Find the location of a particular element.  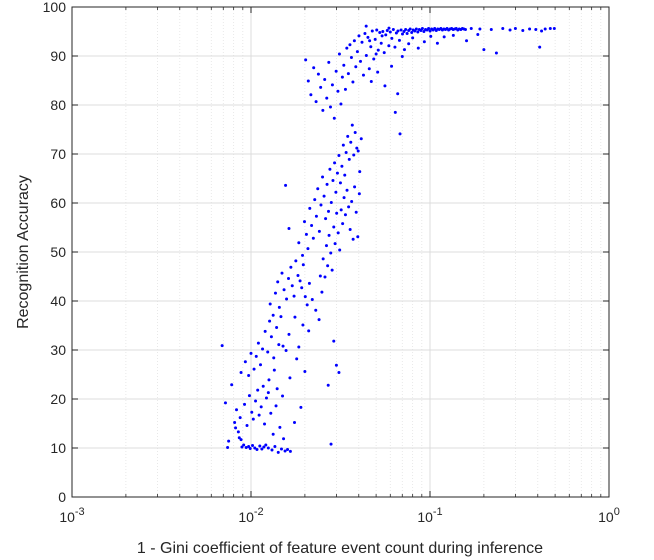

x-tick-labels: 10⁻³ 10⁻² 10⁻¹ 10⁰ is located at coordinates (339, 515).